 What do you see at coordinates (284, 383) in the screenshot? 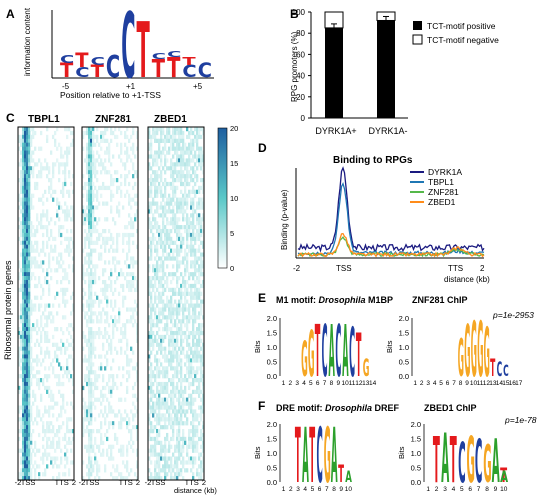
I see `logo-position: 1` at bounding box center [284, 383].